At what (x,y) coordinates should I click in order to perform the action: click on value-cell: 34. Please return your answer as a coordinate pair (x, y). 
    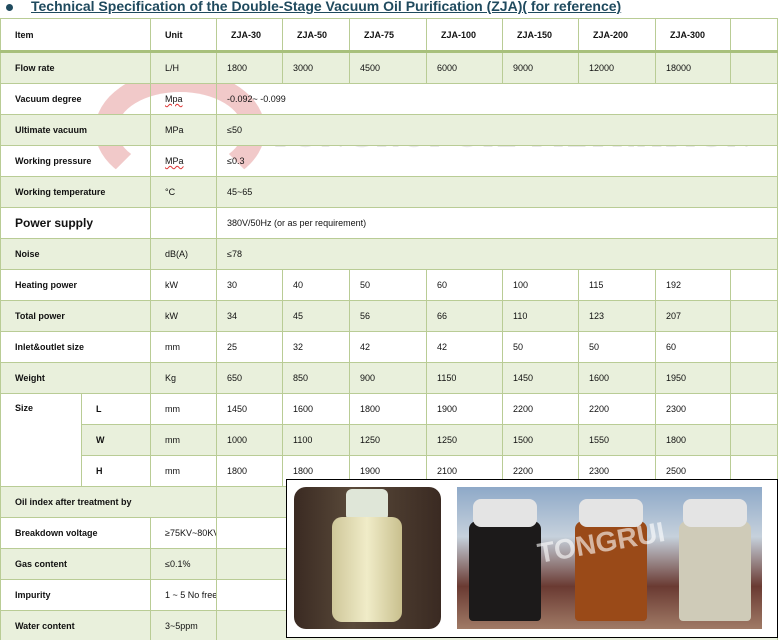
    Looking at the image, I should click on (250, 316).